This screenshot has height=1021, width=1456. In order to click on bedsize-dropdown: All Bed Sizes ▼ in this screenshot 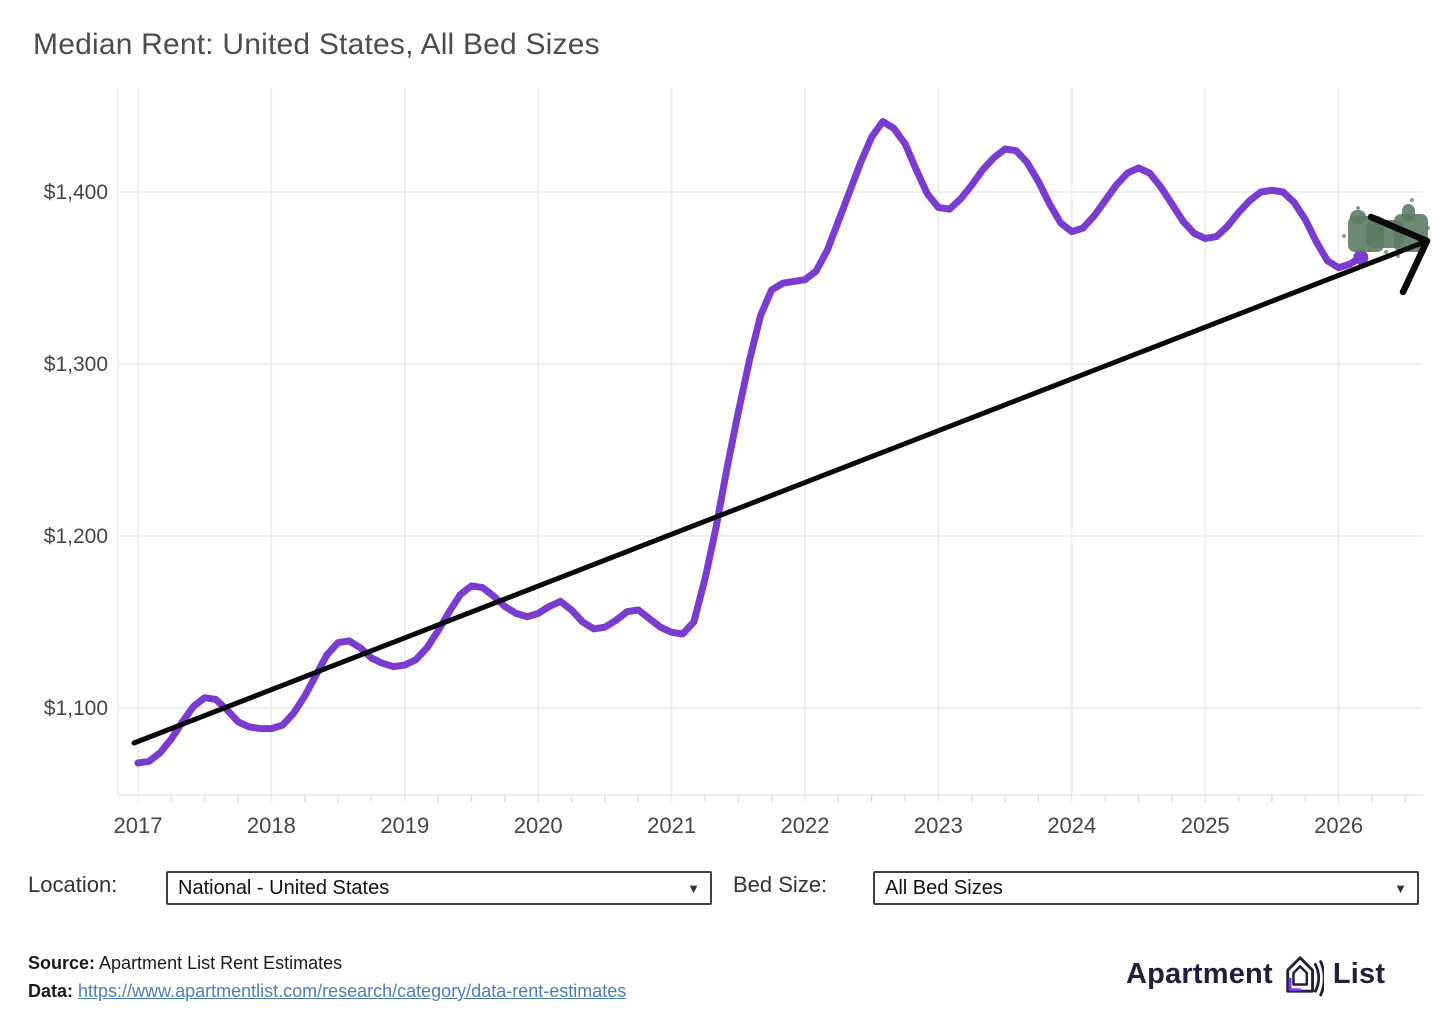, I will do `click(1146, 888)`.